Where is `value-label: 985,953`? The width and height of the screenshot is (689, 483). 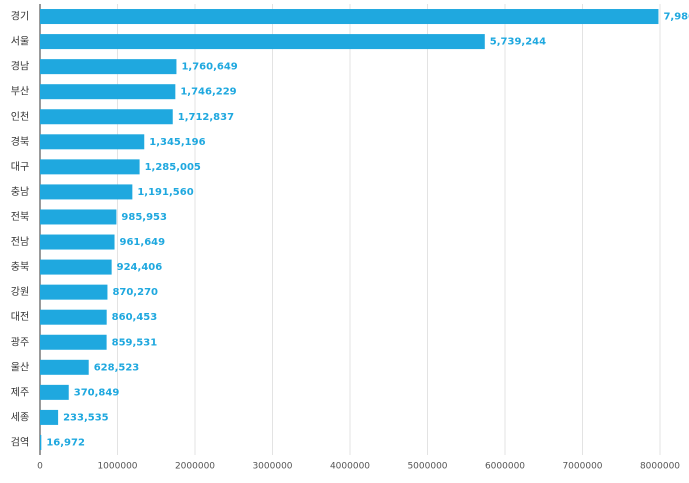 value-label: 985,953 is located at coordinates (144, 217).